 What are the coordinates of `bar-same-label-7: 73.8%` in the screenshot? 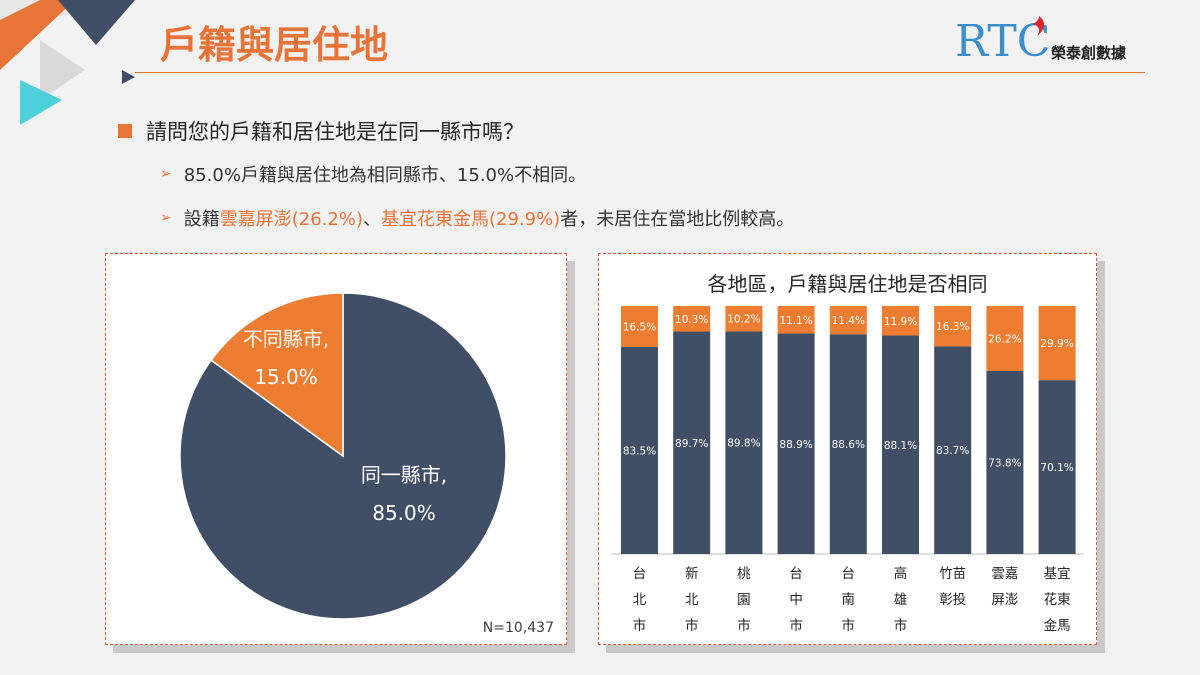 It's located at (1004, 463).